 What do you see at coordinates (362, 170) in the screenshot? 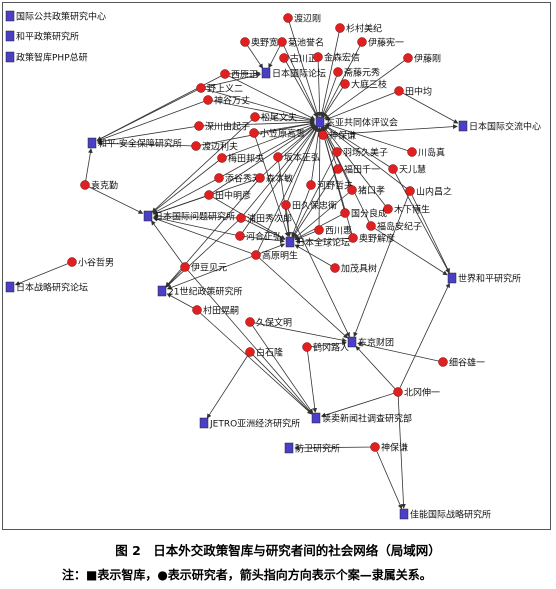
I see `node-label: 福田千一` at bounding box center [362, 170].